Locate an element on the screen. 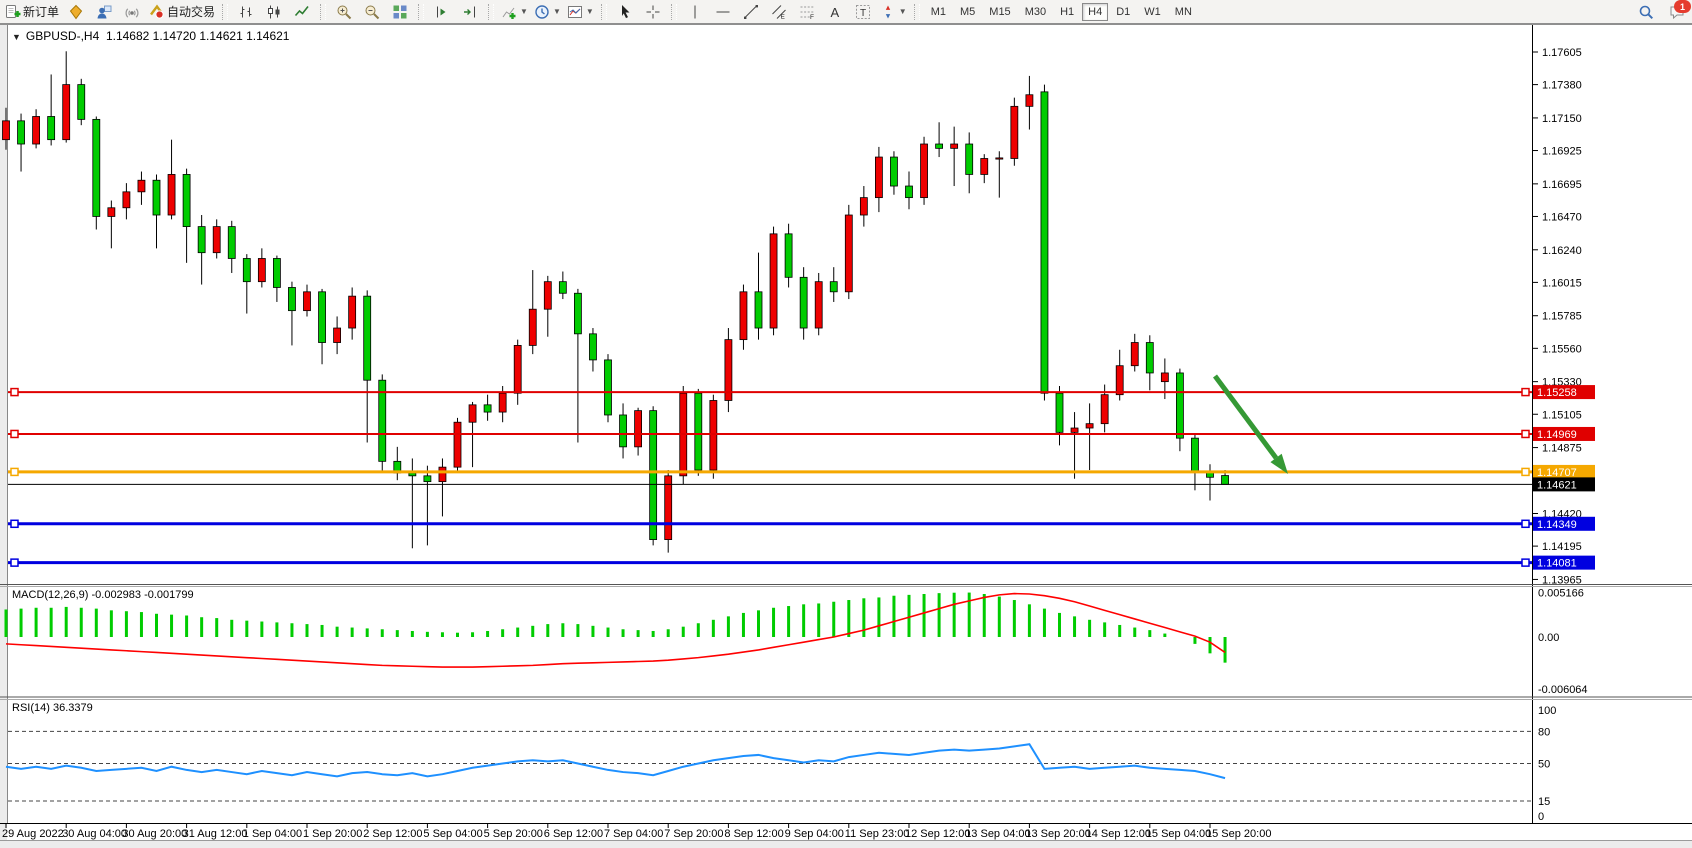 The width and height of the screenshot is (1692, 848). trendline-icon is located at coordinates (751, 12).